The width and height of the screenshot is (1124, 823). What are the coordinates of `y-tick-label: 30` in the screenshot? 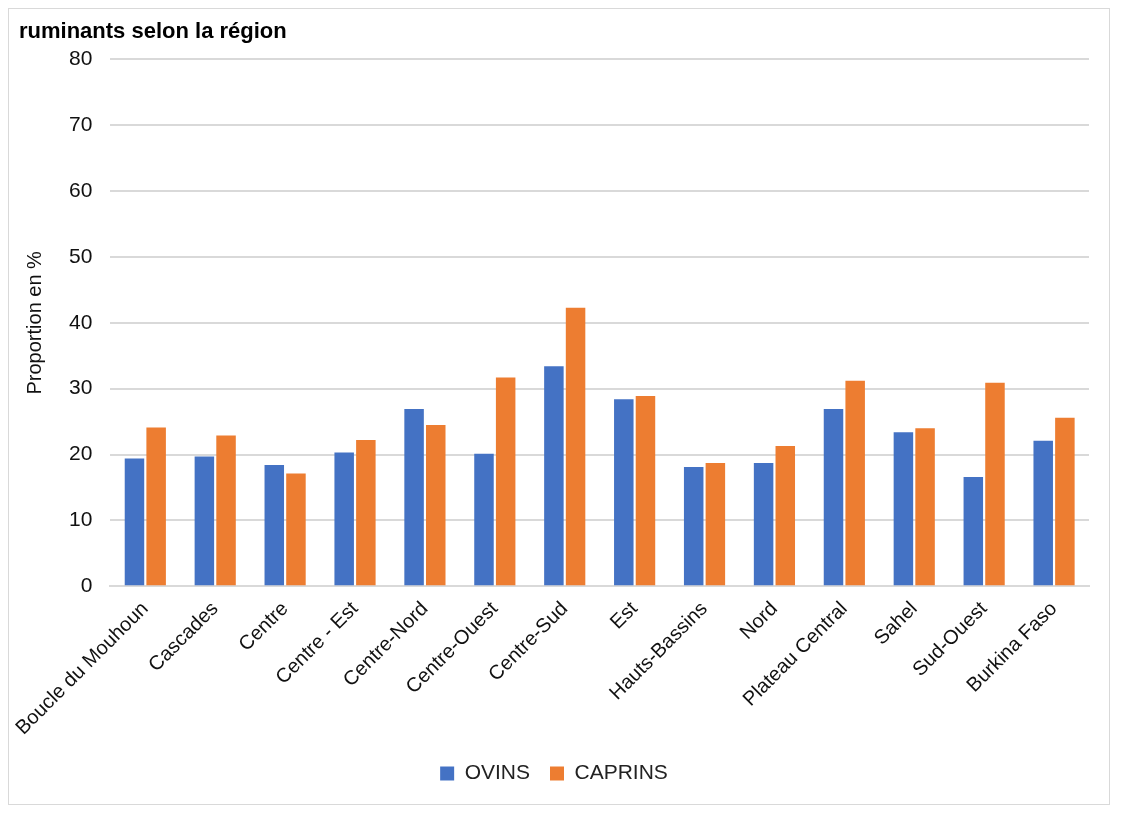 It's located at (81, 387).